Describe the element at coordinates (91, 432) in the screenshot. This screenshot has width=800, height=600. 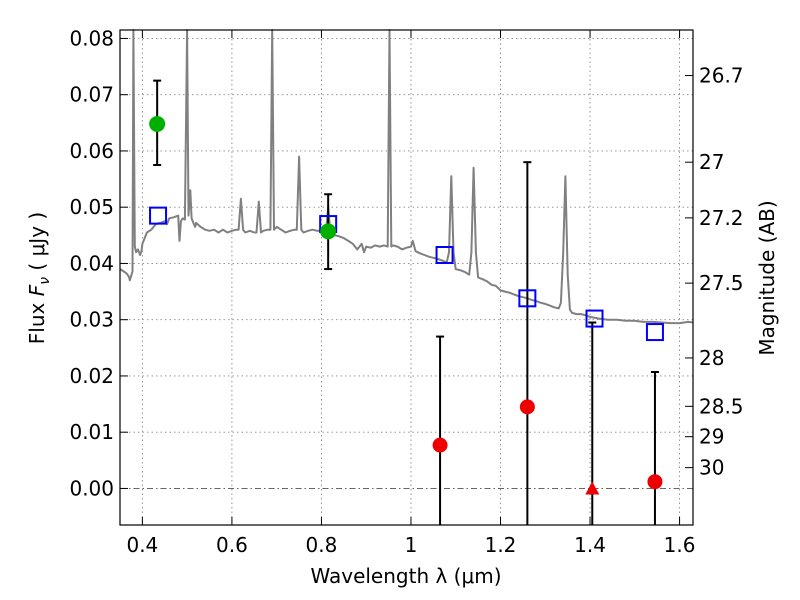
I see `y-tick-label: 0.01` at that location.